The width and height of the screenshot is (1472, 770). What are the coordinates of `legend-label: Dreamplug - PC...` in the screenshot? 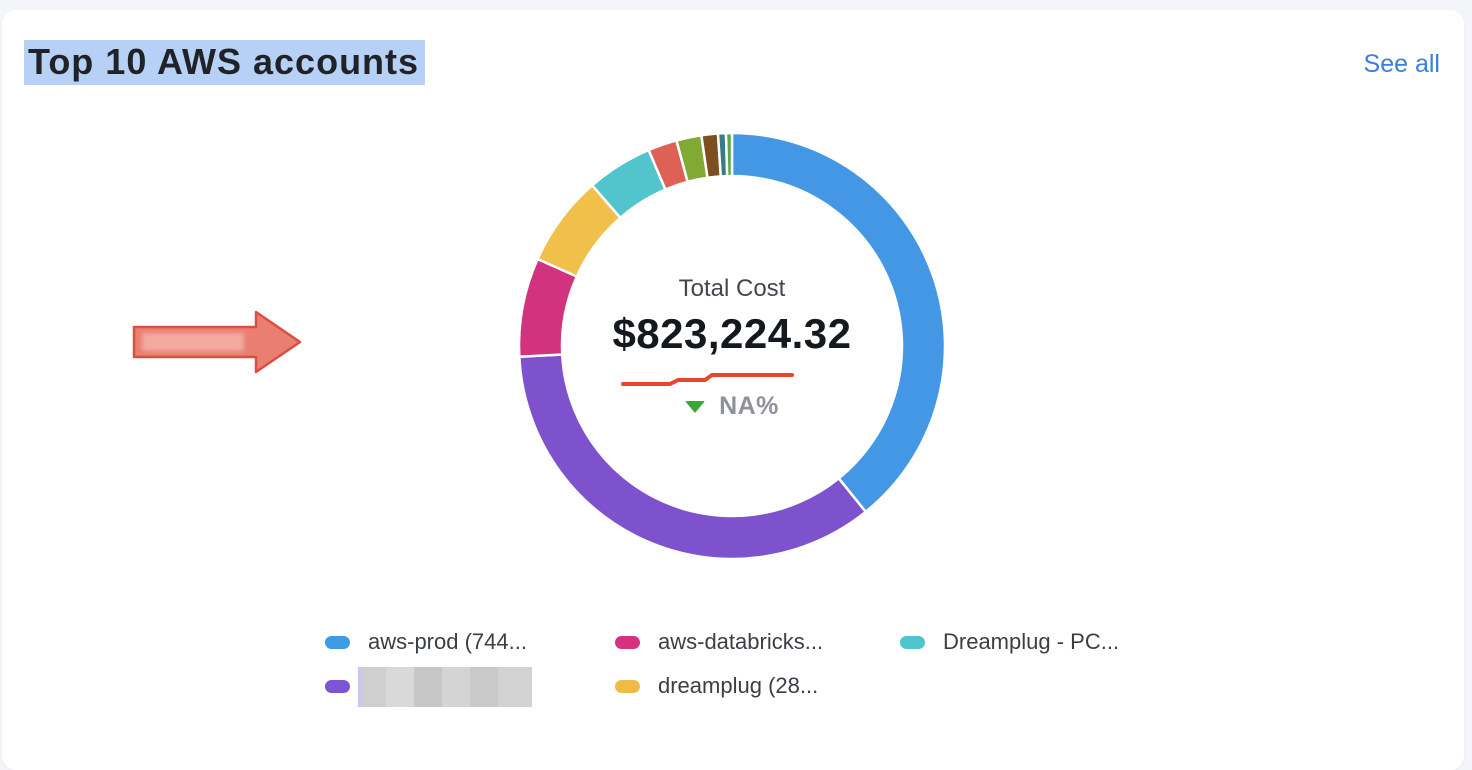 It's located at (1031, 641).